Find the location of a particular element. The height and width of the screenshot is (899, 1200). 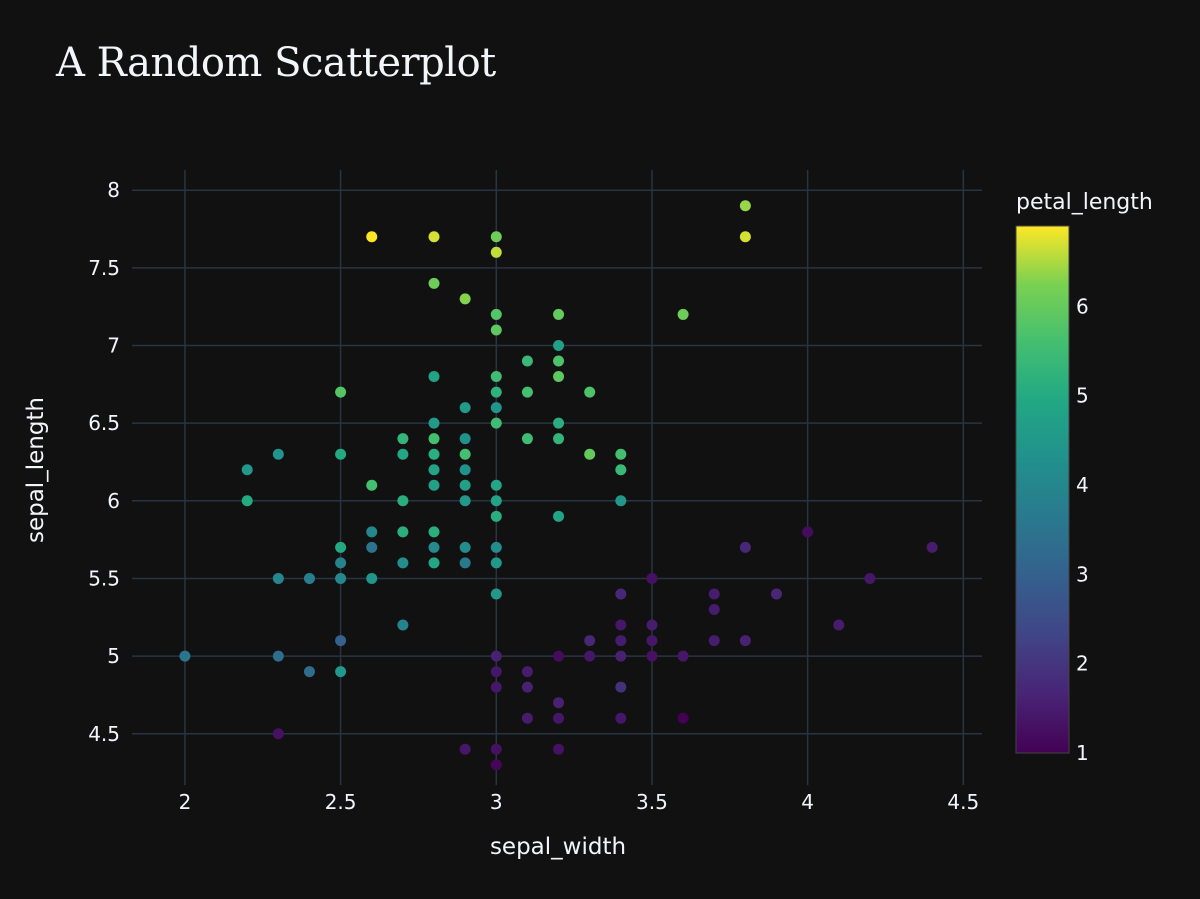

colorbar-ticks: 1 2 3 4 5 6 is located at coordinates (1082, 529).